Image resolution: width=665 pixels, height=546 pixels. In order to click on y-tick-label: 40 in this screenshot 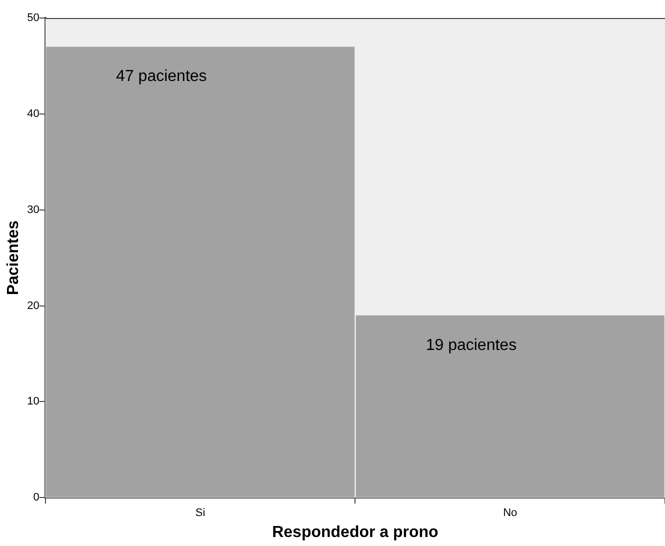, I will do `click(33, 114)`.